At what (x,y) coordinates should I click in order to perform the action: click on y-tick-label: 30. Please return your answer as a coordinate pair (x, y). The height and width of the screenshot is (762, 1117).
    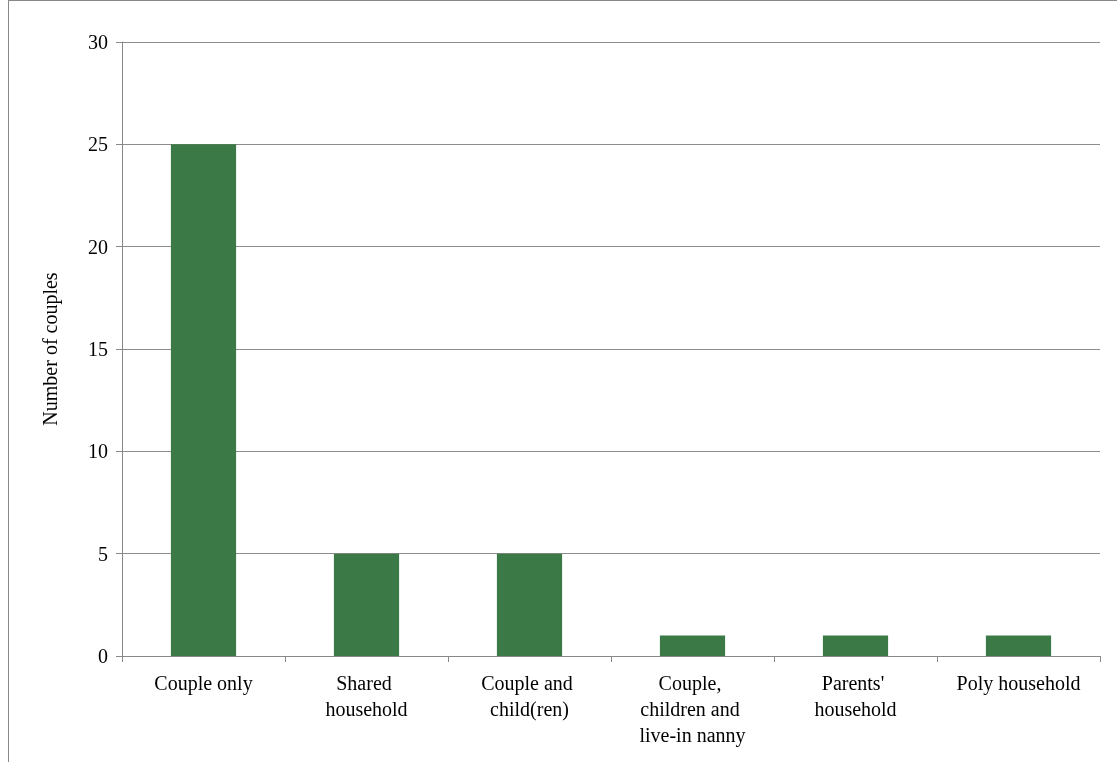
    Looking at the image, I should click on (98, 42).